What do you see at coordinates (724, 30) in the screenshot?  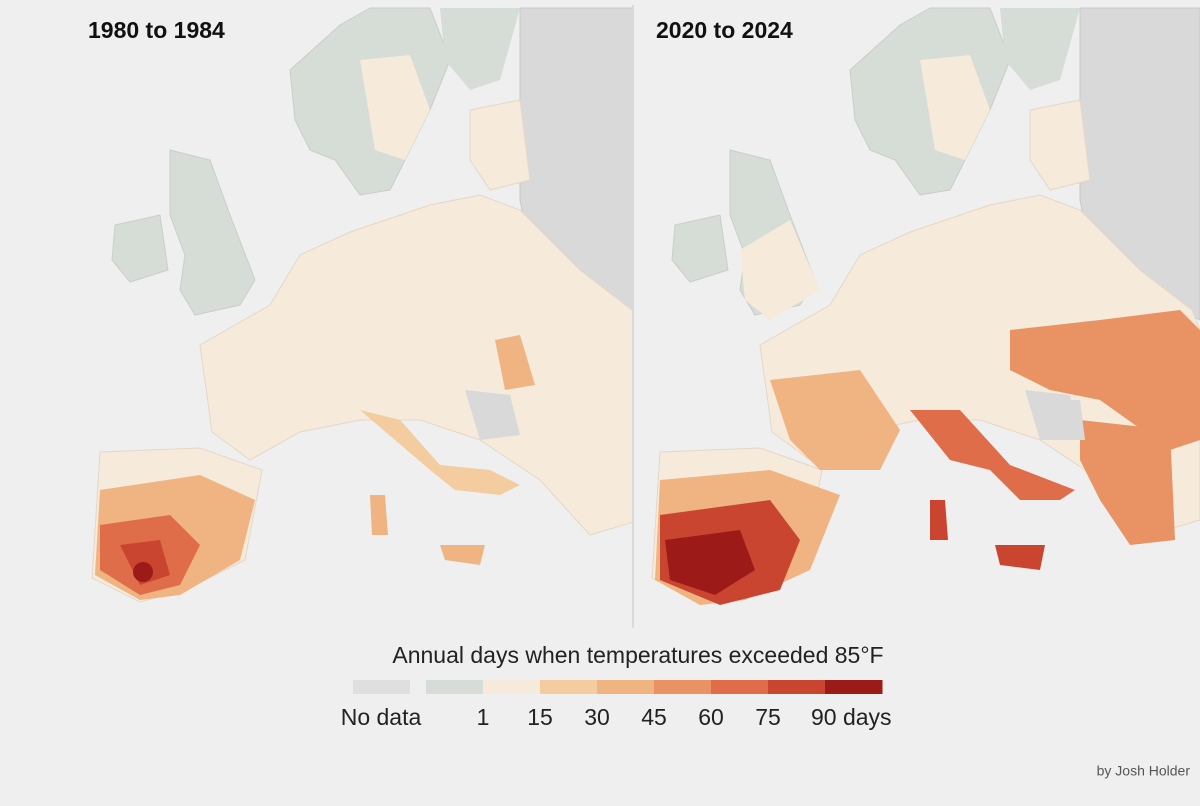 I see `panel-title: 2020 to 2024` at bounding box center [724, 30].